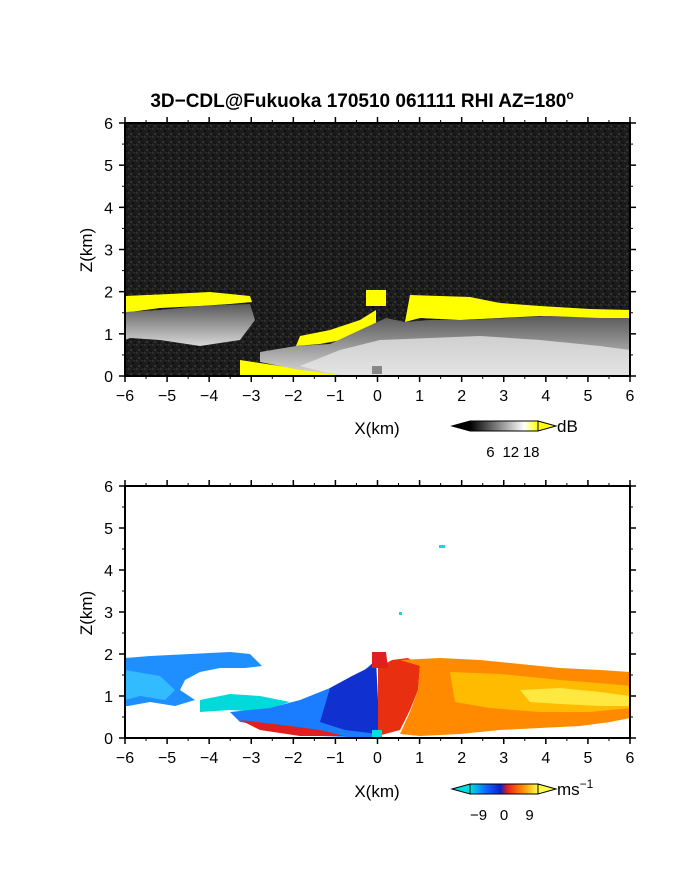 The width and height of the screenshot is (680, 880). I want to click on velocity-colorbar: −9 0 9 ms−1, so click(522, 800).